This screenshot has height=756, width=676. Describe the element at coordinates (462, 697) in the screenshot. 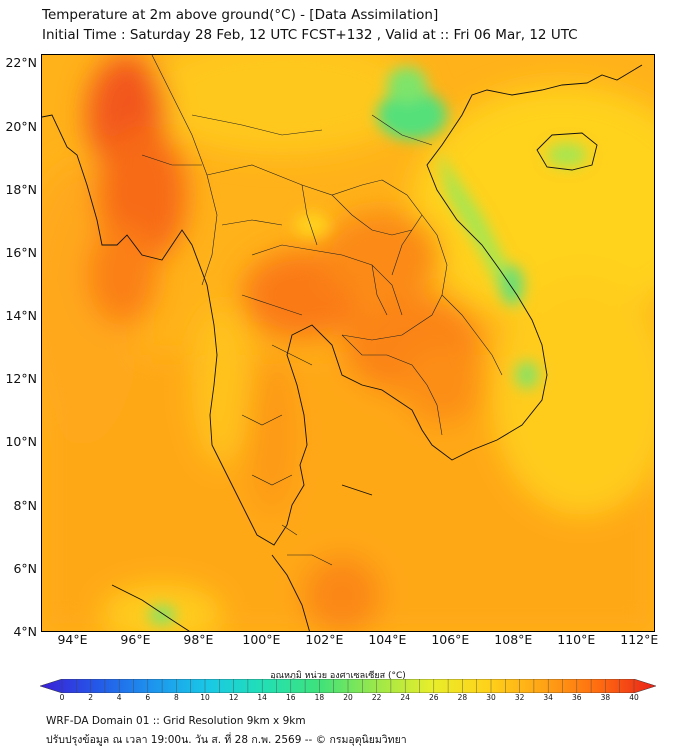

I see `colorbar-tick-label: 28` at that location.